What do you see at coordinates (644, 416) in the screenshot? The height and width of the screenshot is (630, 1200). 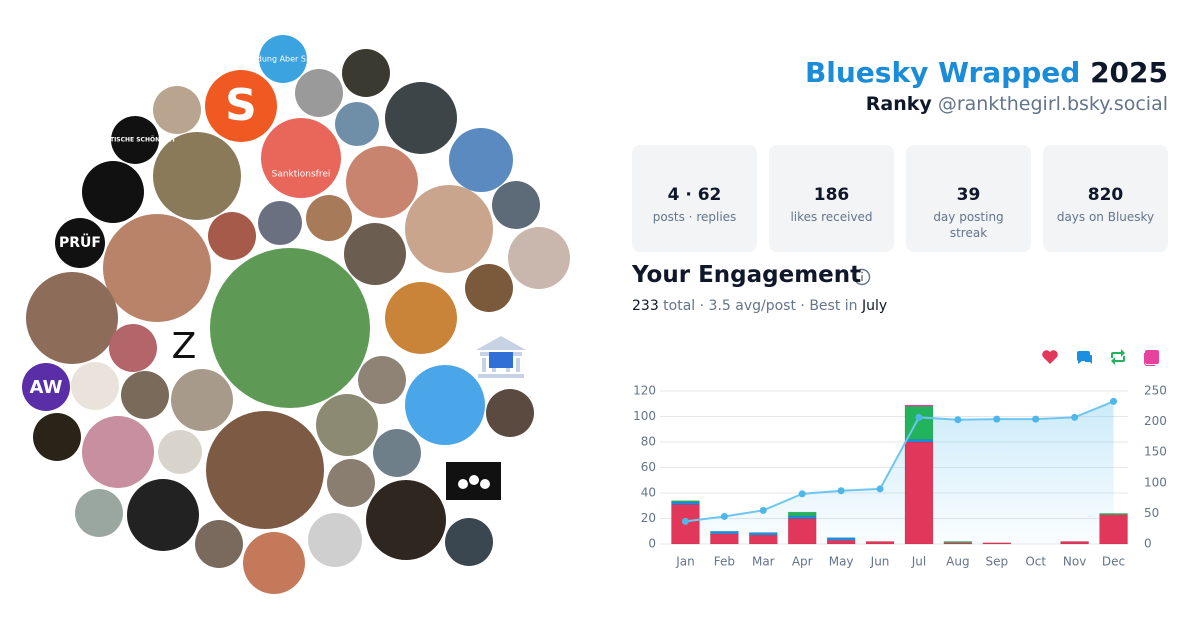 I see `y-tick-label: 100` at bounding box center [644, 416].